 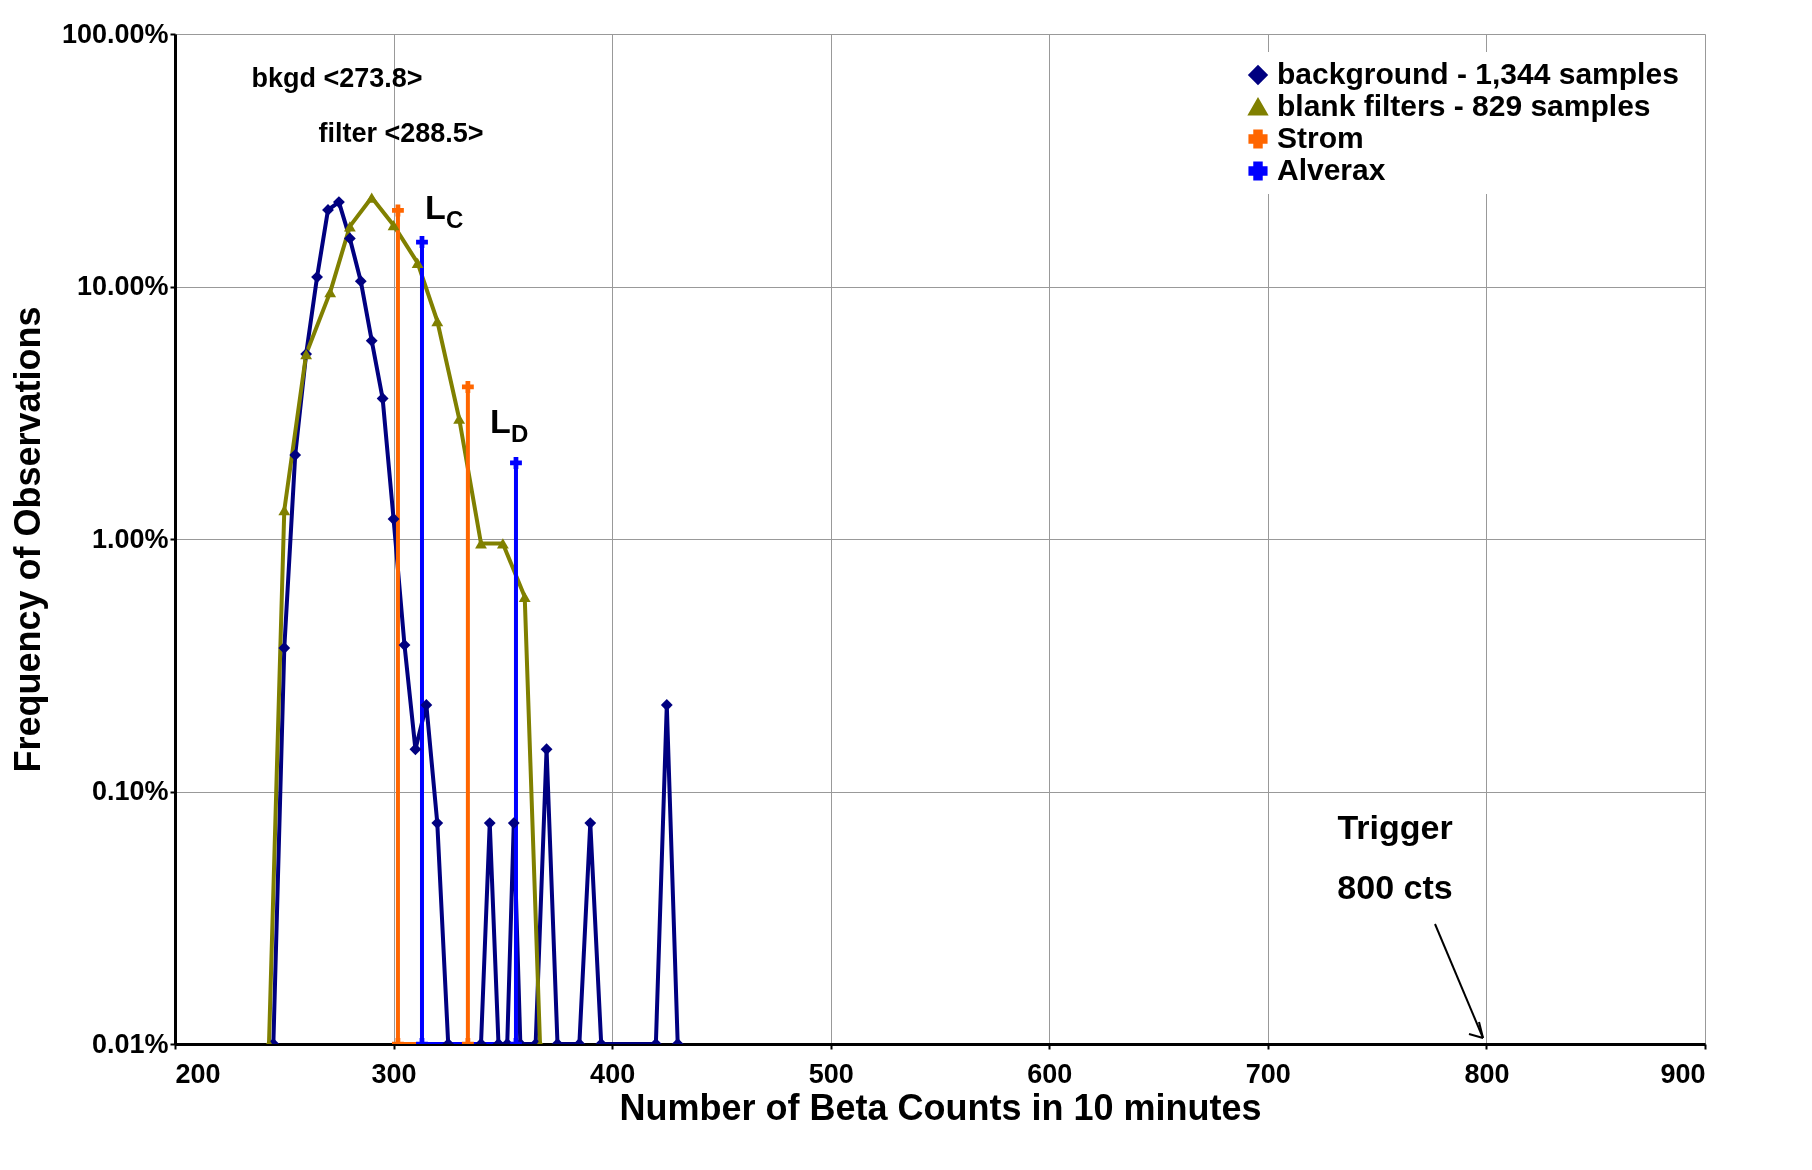 I want to click on x-tick-label: 800, so click(x=1487, y=1073).